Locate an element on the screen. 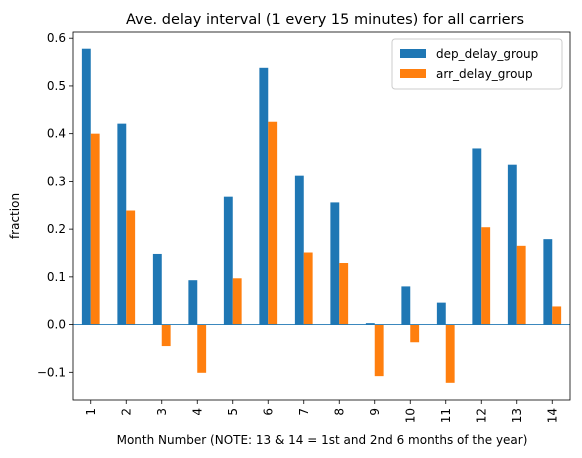 This screenshot has width=582, height=458. y-axis-label: fraction is located at coordinates (15, 216).